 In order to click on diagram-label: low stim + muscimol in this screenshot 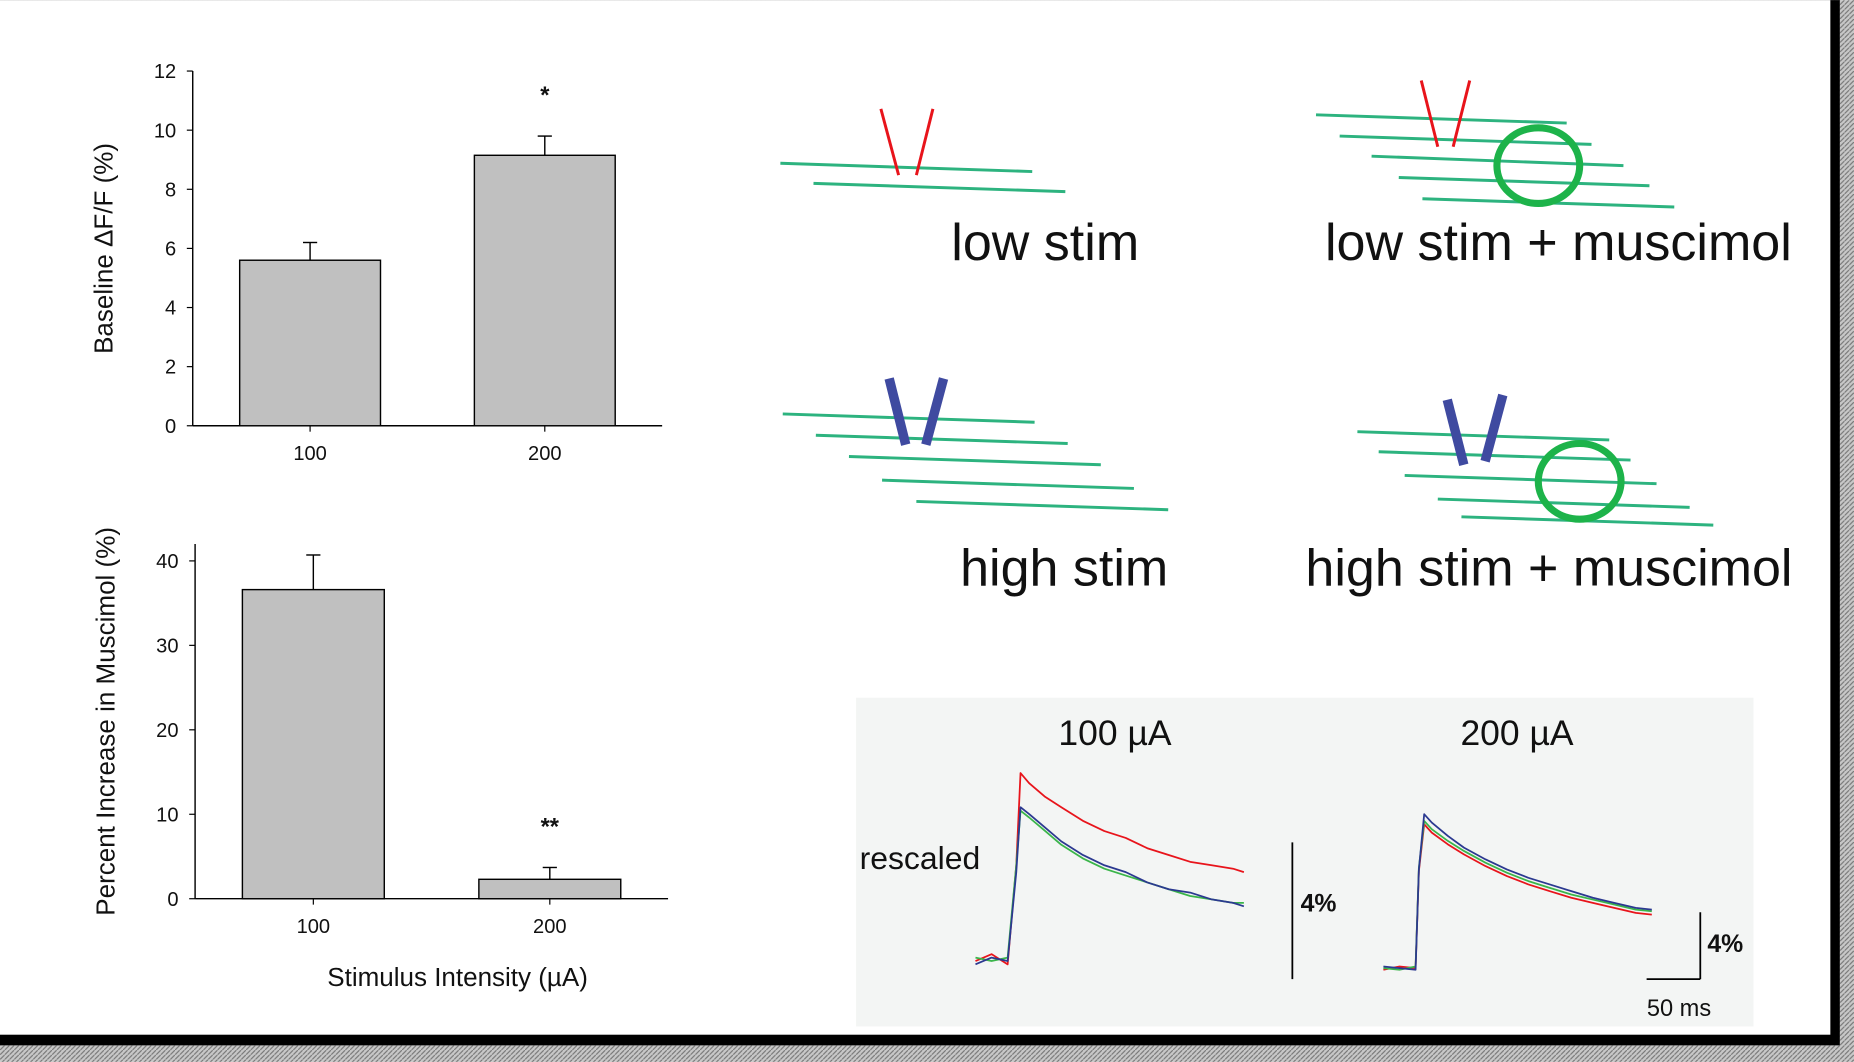, I will do `click(1558, 243)`.